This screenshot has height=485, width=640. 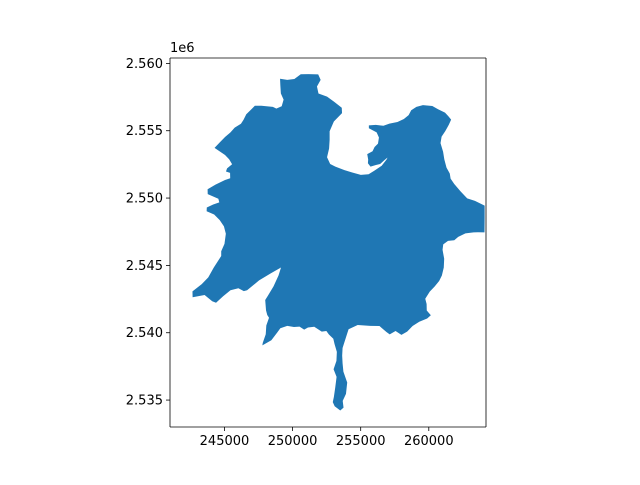 What do you see at coordinates (144, 64) in the screenshot?
I see `y-tick-label: 2.560` at bounding box center [144, 64].